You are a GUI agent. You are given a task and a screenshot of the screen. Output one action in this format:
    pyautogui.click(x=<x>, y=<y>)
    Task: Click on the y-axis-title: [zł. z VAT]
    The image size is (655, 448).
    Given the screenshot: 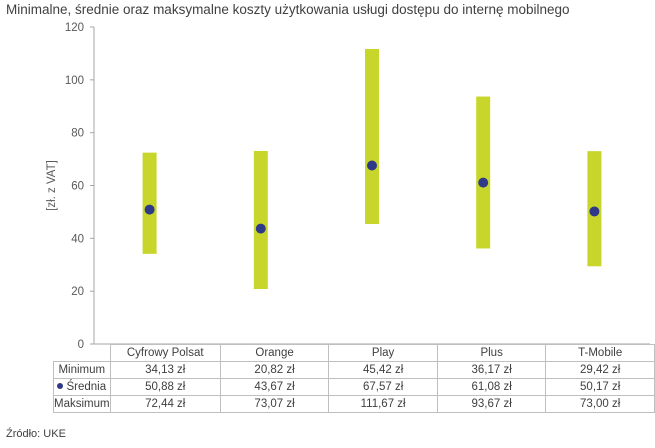 What is the action you would take?
    pyautogui.click(x=52, y=185)
    